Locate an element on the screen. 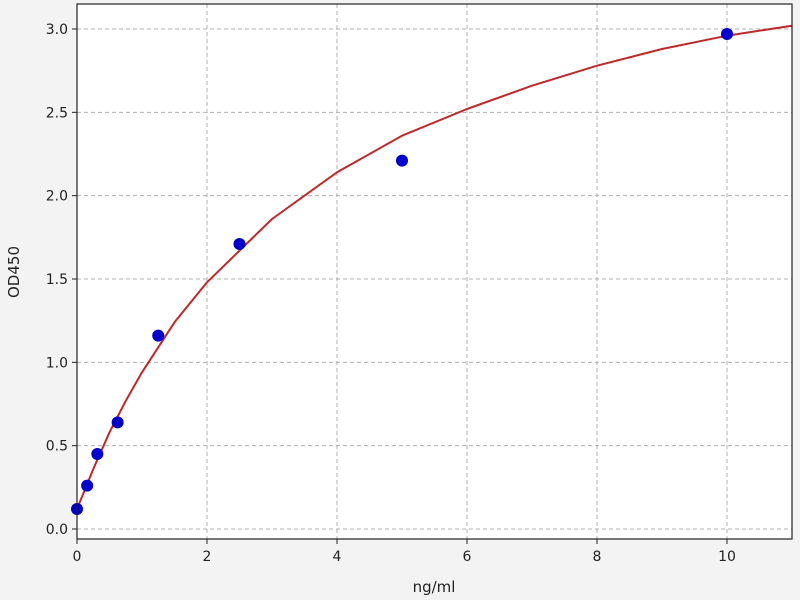  y-tick-label: 1.0 is located at coordinates (57, 363).